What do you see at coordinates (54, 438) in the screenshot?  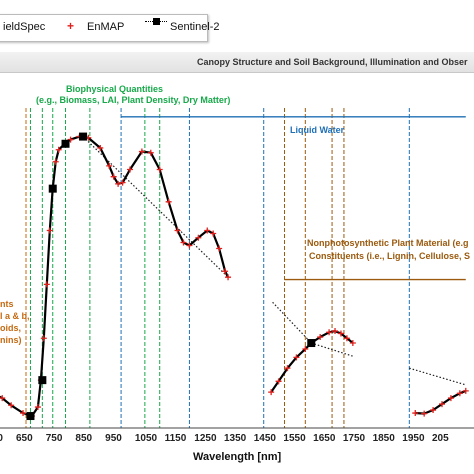 I see `x-tick-label: 750` at bounding box center [54, 438].